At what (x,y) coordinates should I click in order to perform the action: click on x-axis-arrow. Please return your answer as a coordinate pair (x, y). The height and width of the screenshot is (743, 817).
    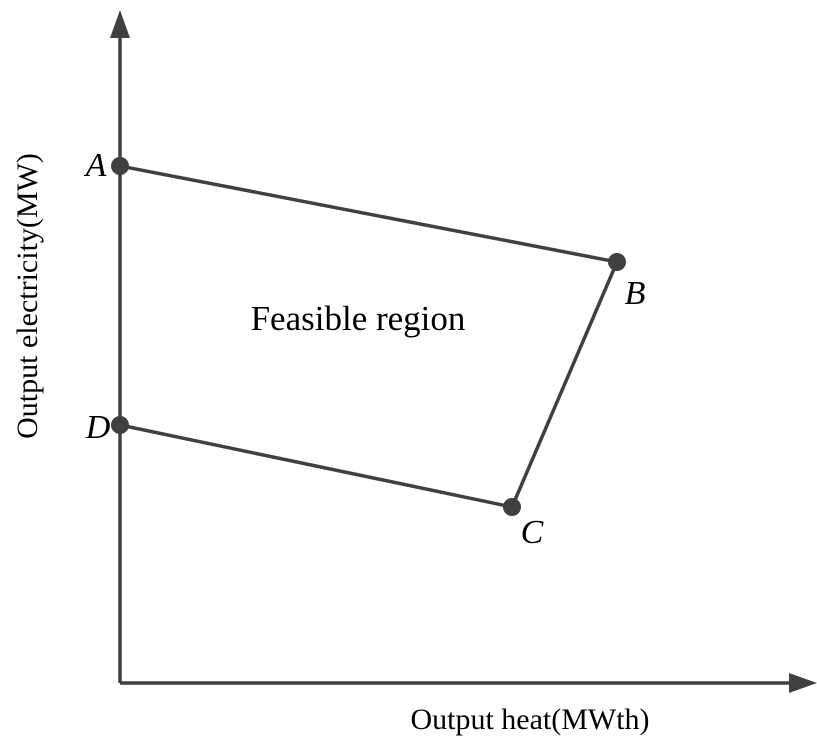
    Looking at the image, I should click on (803, 683).